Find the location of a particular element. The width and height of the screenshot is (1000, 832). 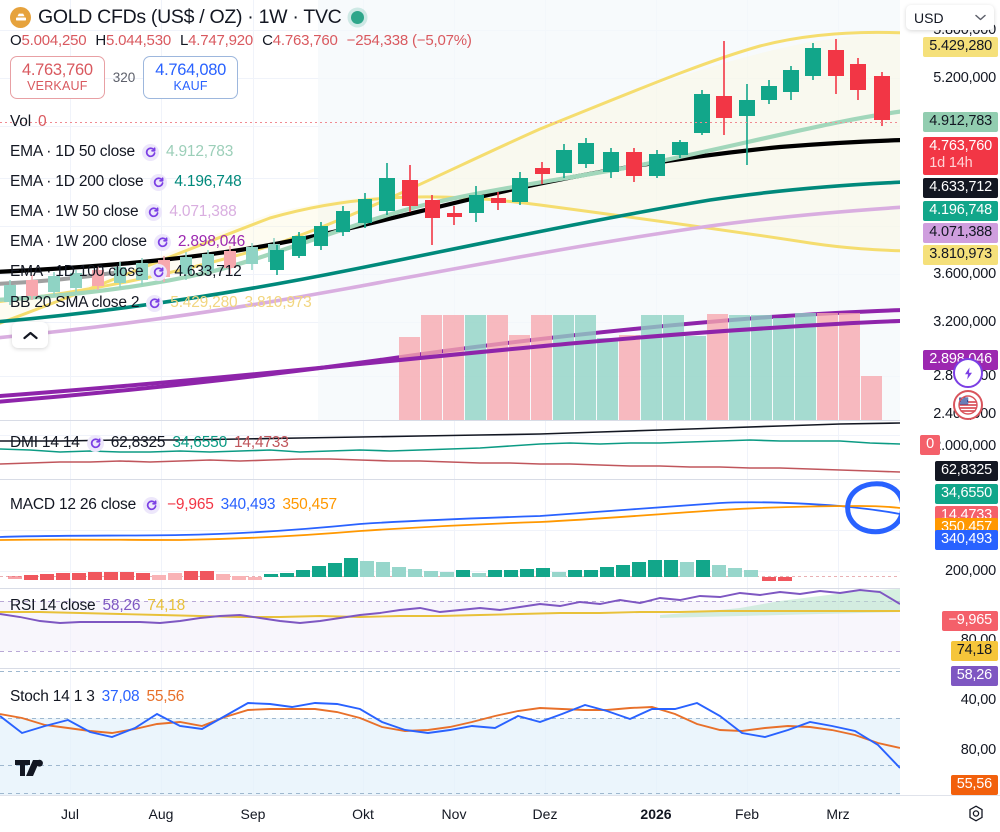

price-badge-macd-hist: −9,965 is located at coordinates (970, 621).